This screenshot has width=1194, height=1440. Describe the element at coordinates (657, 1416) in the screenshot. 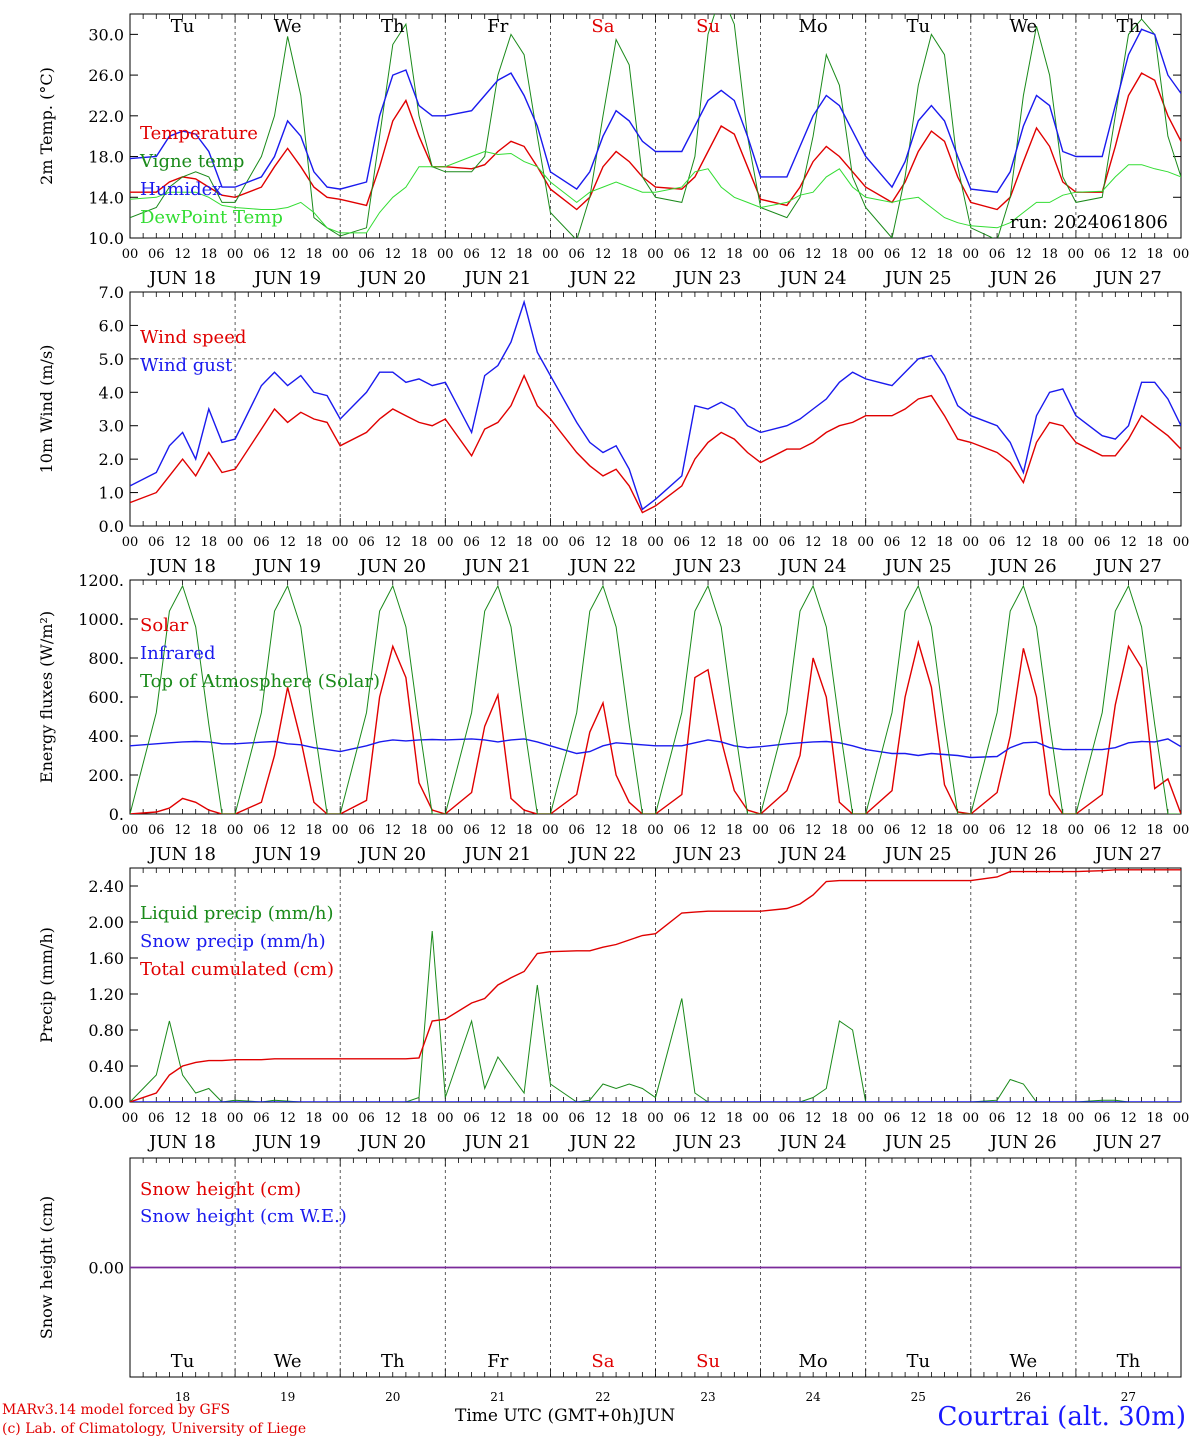

I see `x-axis-month: JUN` at that location.